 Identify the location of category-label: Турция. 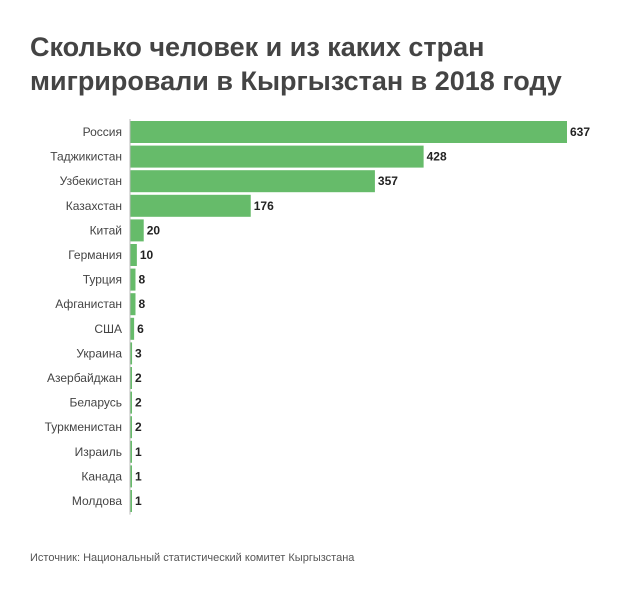
(102, 280).